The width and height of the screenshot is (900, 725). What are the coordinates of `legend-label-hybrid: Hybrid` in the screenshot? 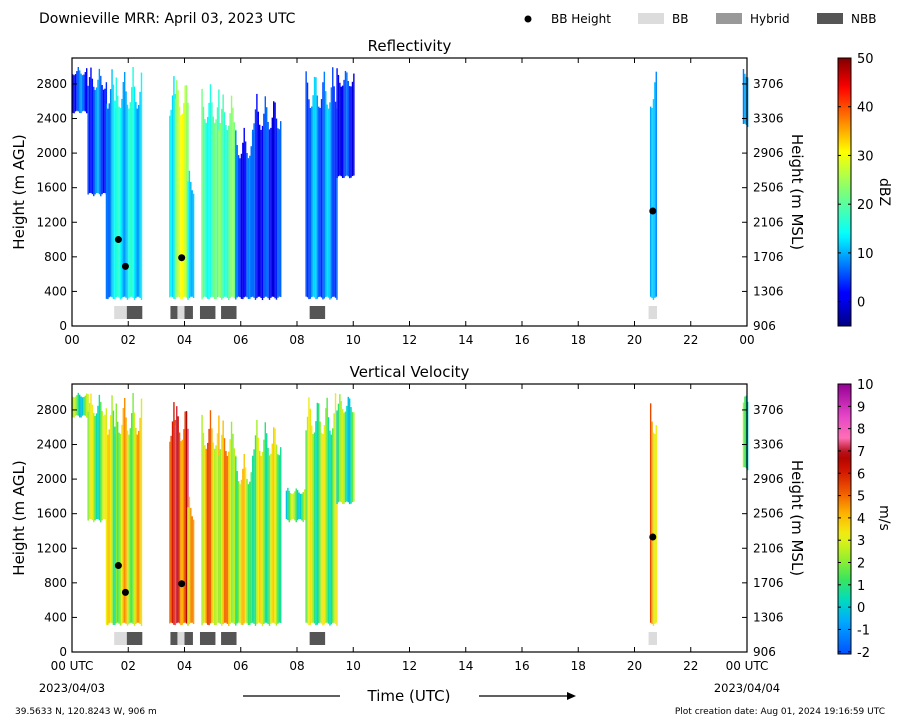 It's located at (770, 19).